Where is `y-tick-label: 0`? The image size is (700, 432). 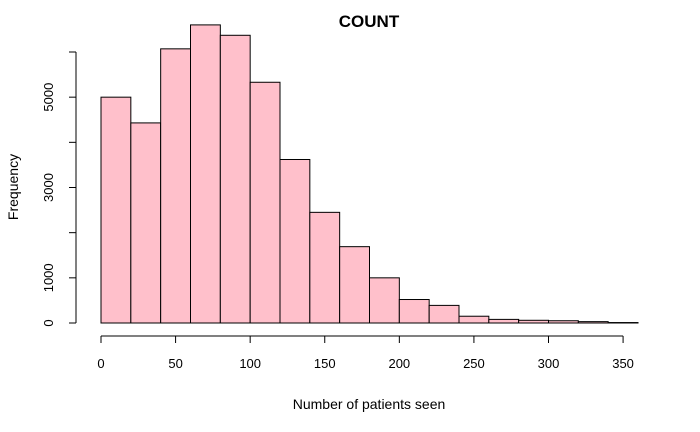 y-tick-label: 0 is located at coordinates (48, 322).